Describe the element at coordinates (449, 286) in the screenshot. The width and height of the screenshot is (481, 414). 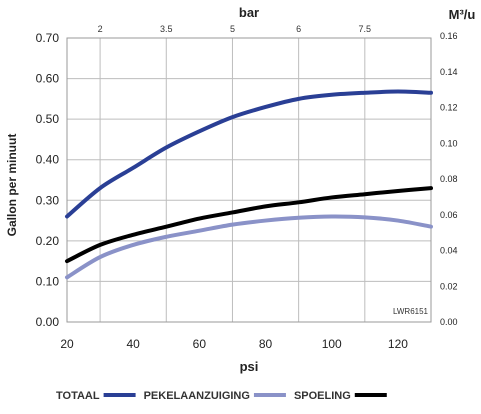
I see `right-tick-label: 0.02` at that location.